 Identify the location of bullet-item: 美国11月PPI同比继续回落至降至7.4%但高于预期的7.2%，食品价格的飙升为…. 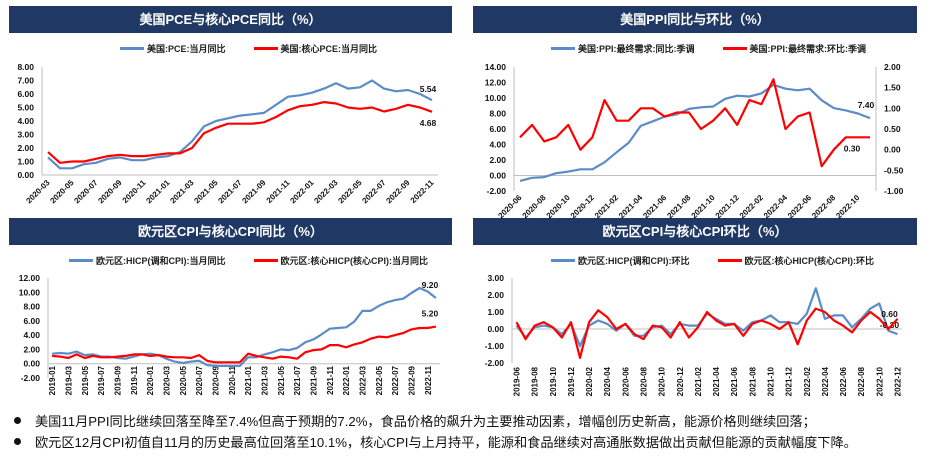
(469, 420).